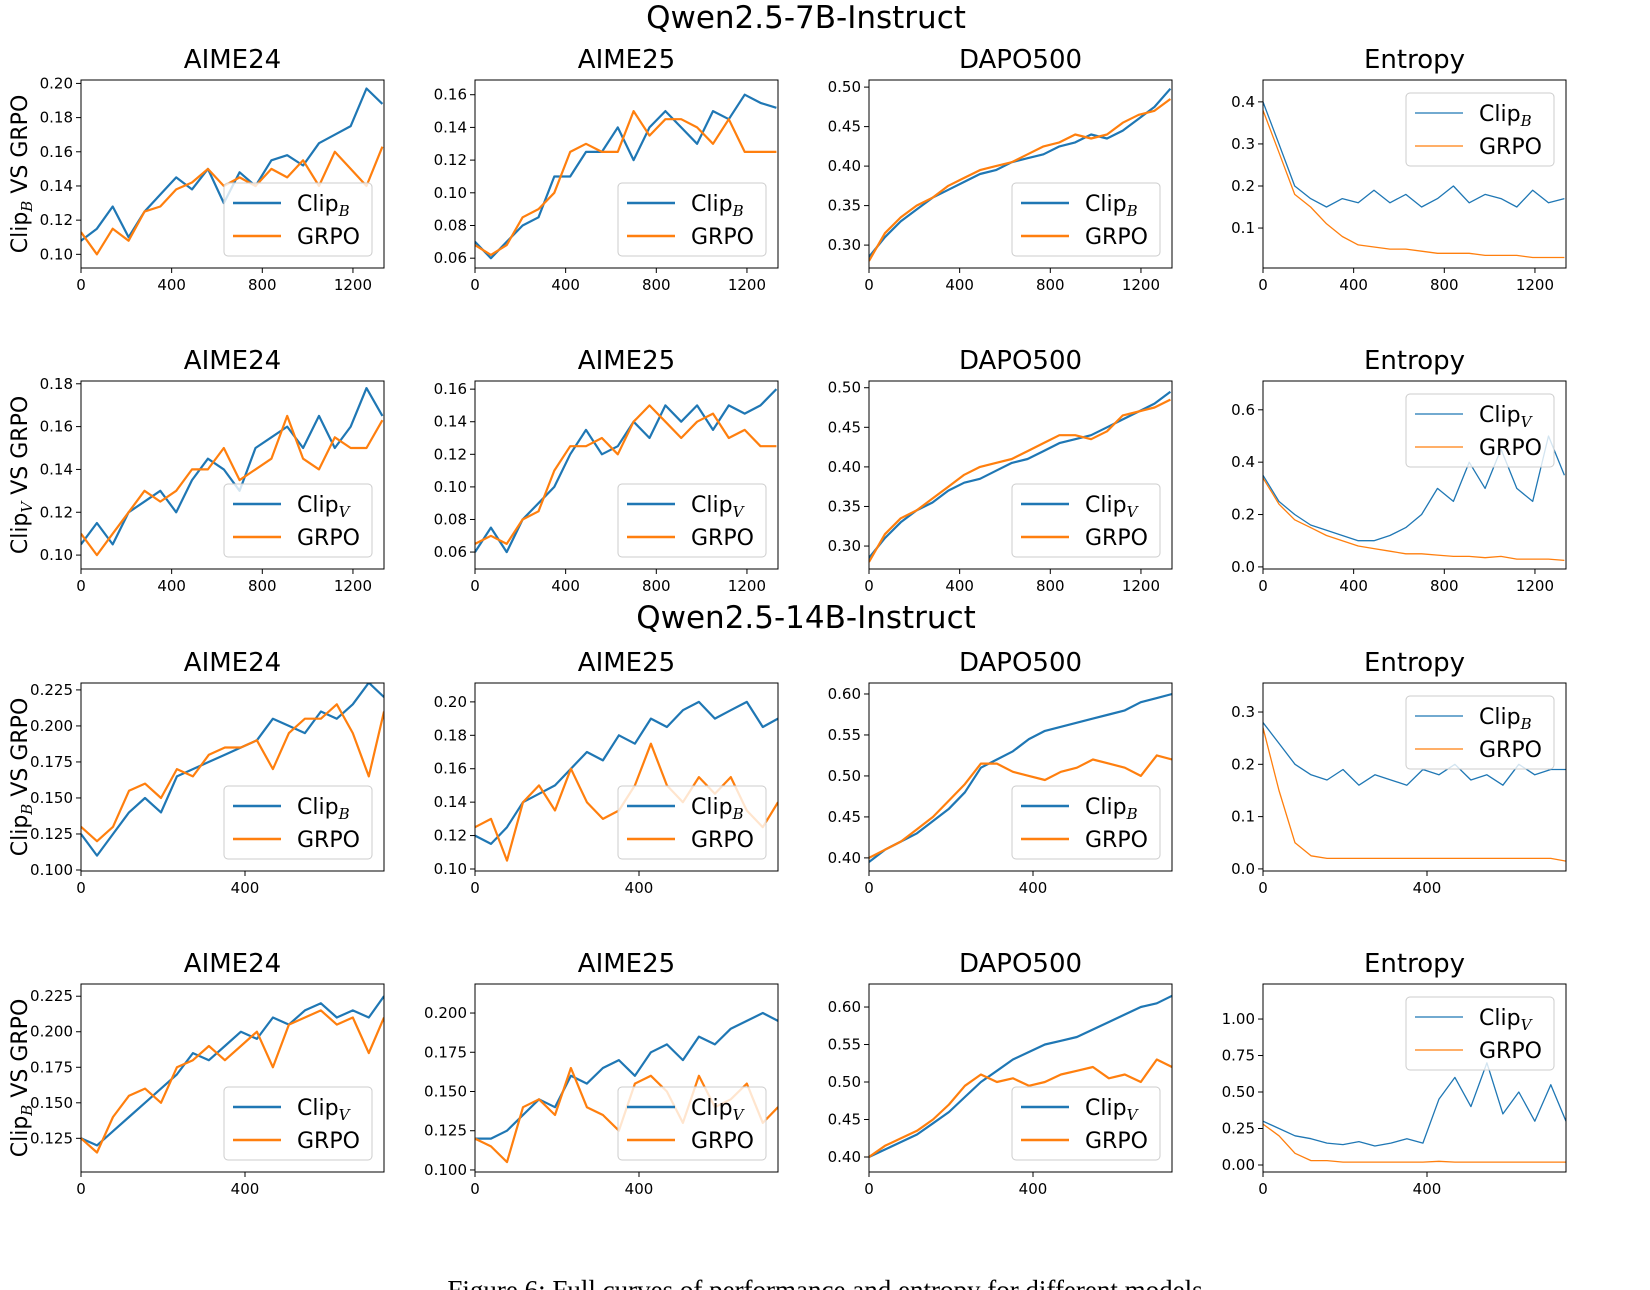 This screenshot has width=1650, height=1290. I want to click on subplot-entropy: Entropy 0 400 0.00 0.25 0.50 0.75 1.00 ClipV GRPO, so click(1394, 1073).